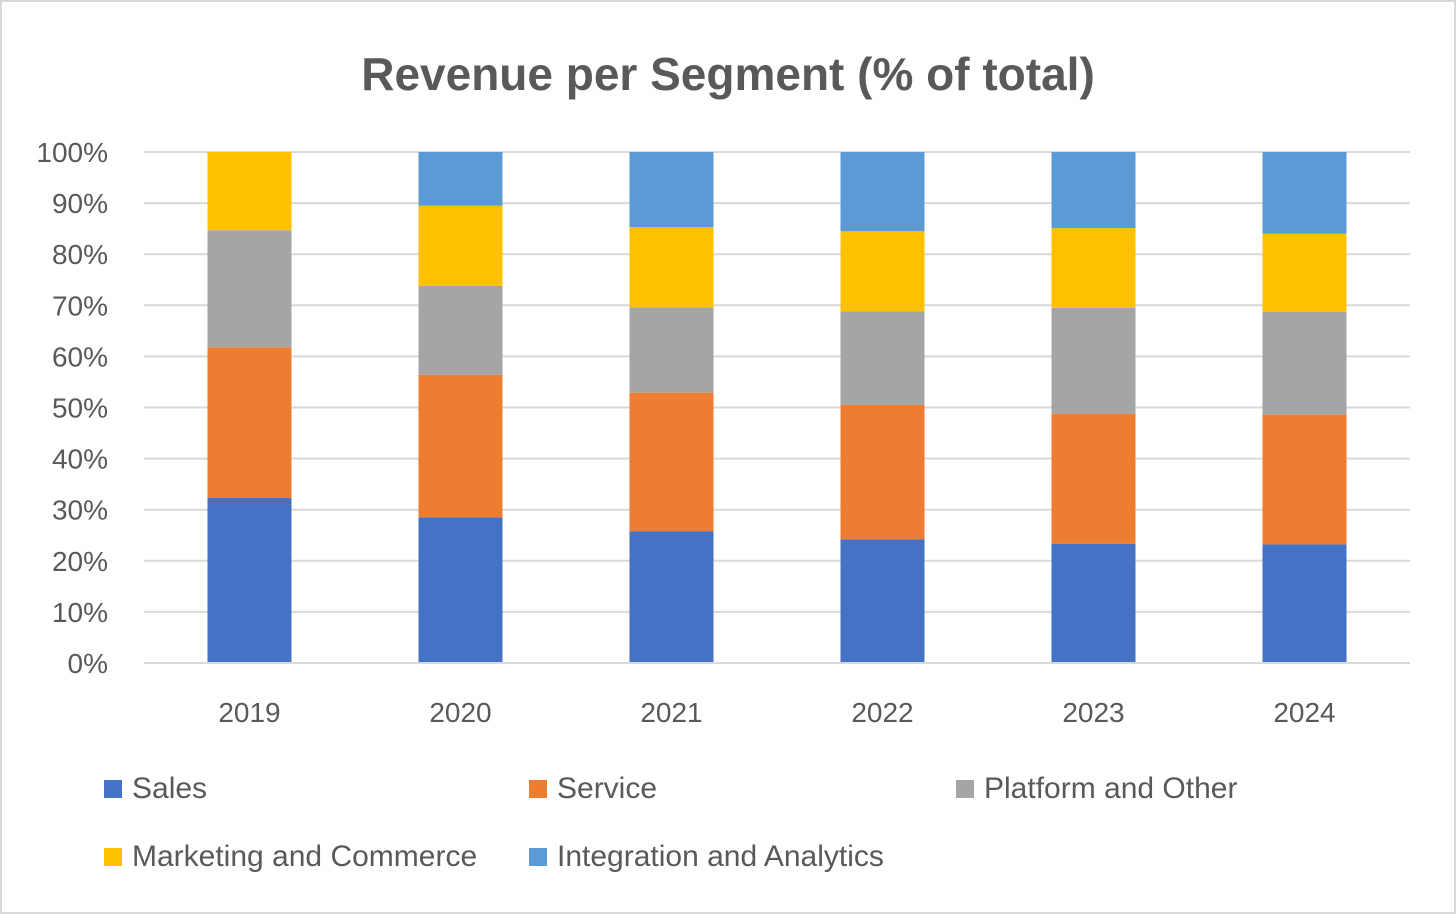 Image resolution: width=1456 pixels, height=914 pixels. I want to click on y-tick-label: 50%, so click(80, 408).